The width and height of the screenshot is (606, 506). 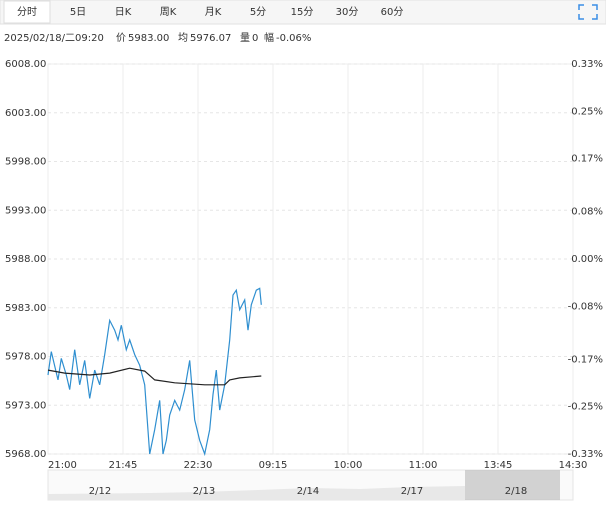 I want to click on x-tick-label: 21:45, so click(x=123, y=465).